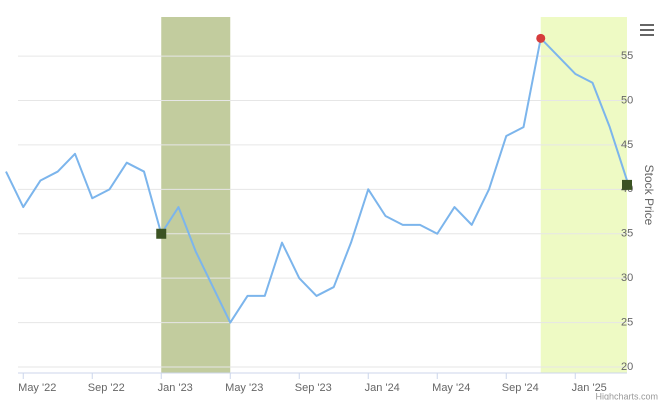 The width and height of the screenshot is (660, 400). I want to click on x-tick-label: Jan '24, so click(382, 388).